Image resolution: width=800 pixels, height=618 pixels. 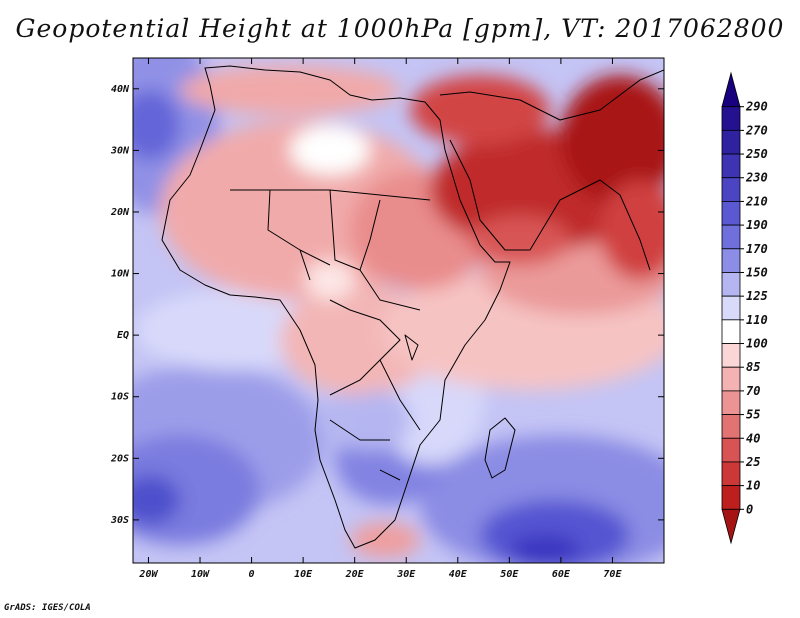 I want to click on lon-label: 70E, so click(x=612, y=574).